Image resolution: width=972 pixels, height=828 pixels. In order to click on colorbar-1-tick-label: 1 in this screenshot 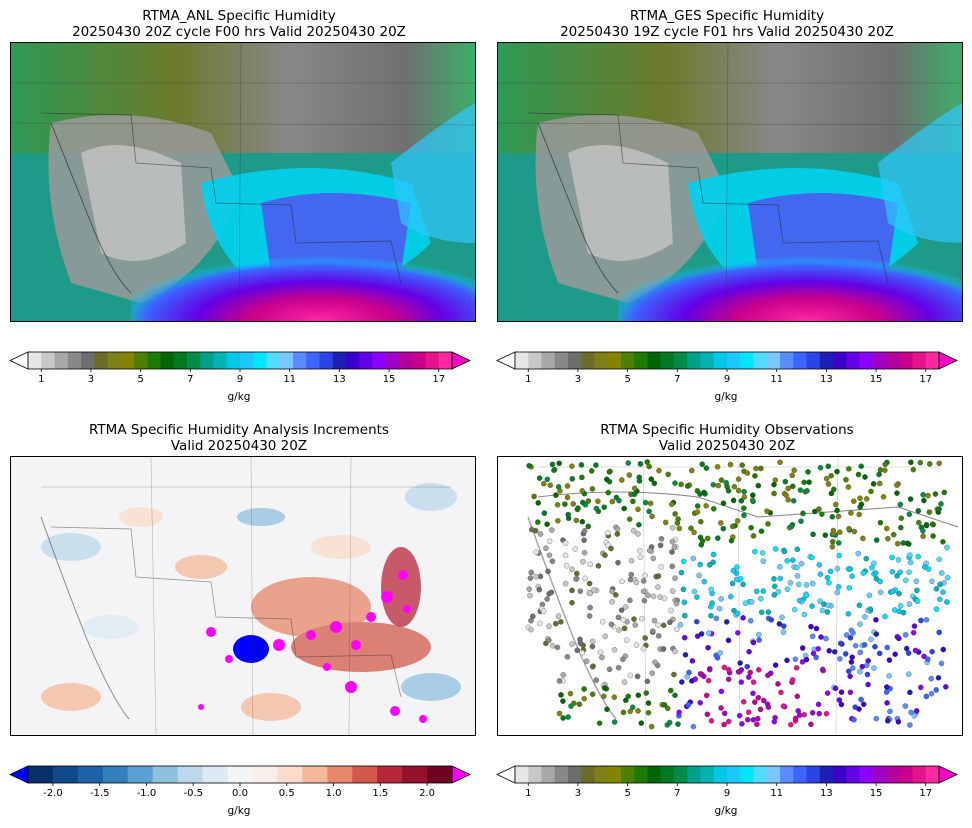, I will do `click(41, 378)`.